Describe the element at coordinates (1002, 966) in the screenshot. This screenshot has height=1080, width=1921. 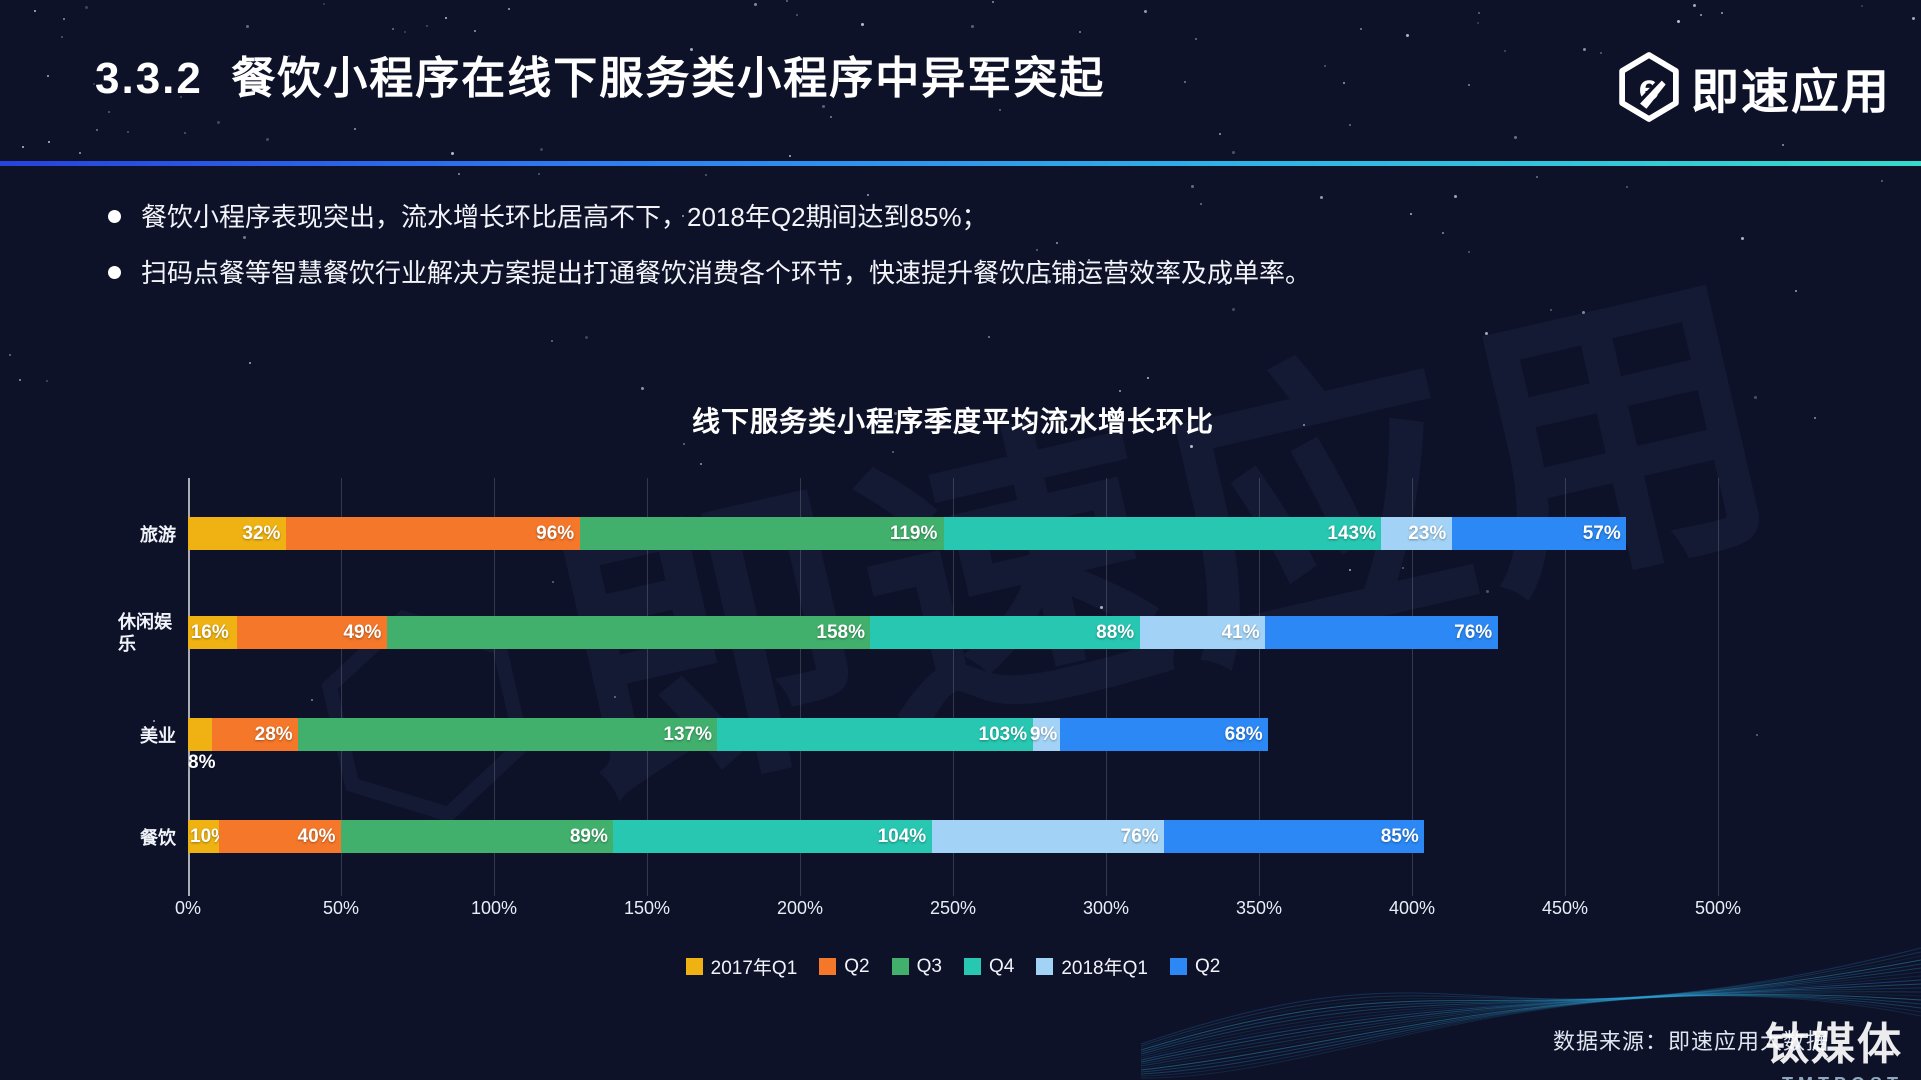
I see `legend-label: Q4` at that location.